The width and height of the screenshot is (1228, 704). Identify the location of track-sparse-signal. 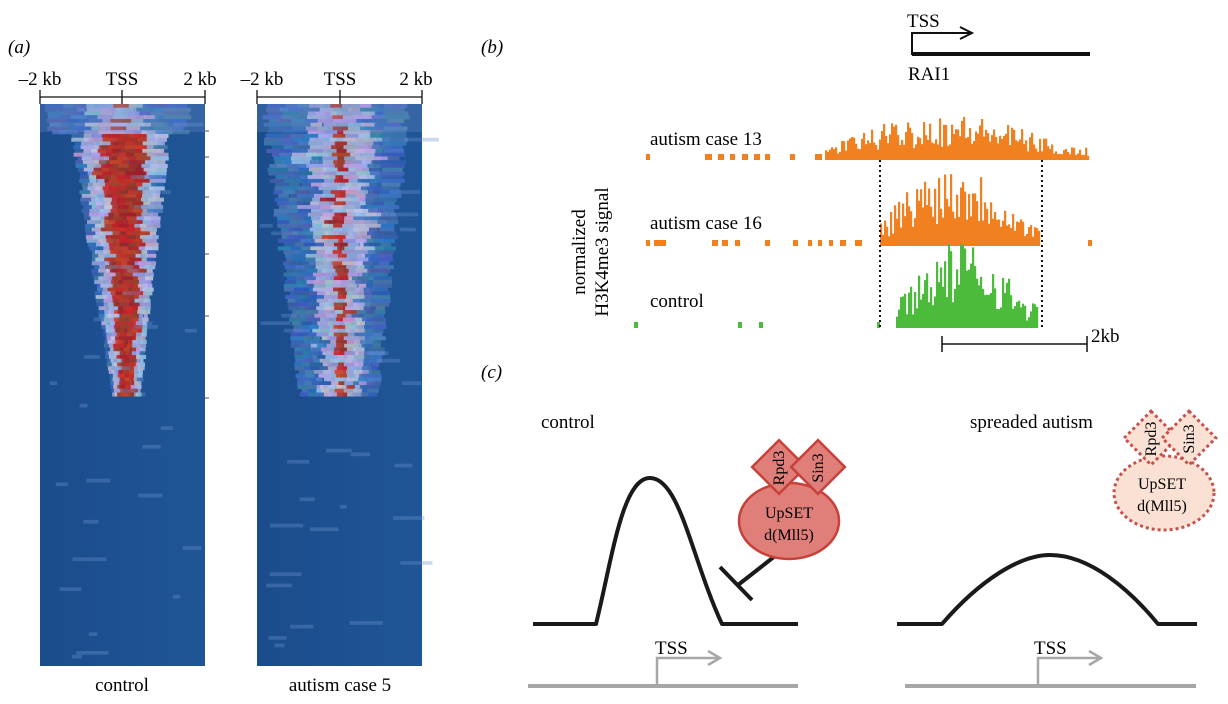
(820, 243).